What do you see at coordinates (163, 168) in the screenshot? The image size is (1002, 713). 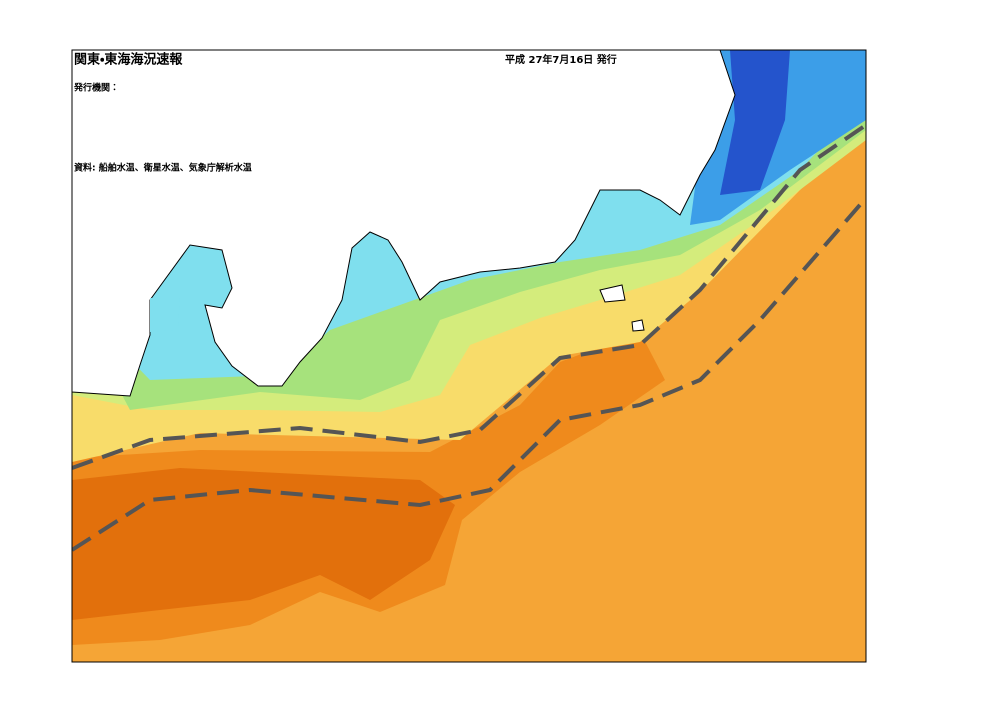 I see `source: 資料: 船舶水温、衛星水温、気象庁解析水温` at bounding box center [163, 168].